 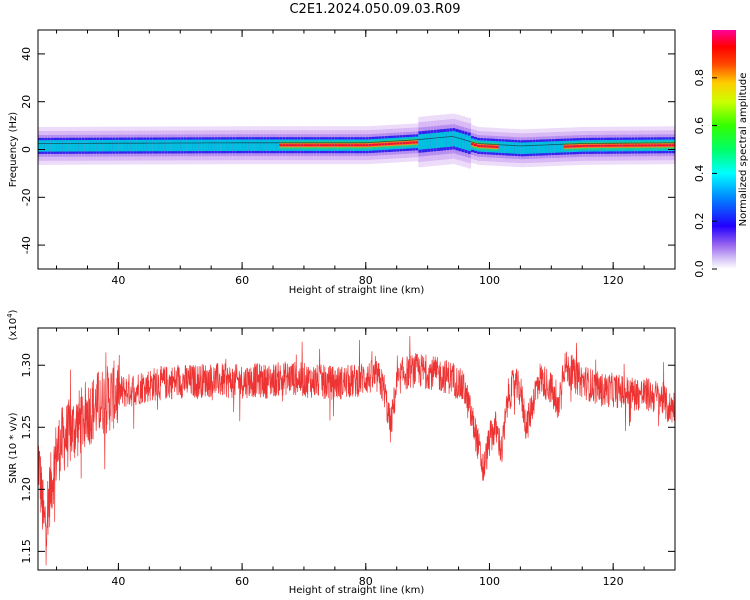 What do you see at coordinates (26, 489) in the screenshot?
I see `snr-ytick-label: 1.20` at bounding box center [26, 489].